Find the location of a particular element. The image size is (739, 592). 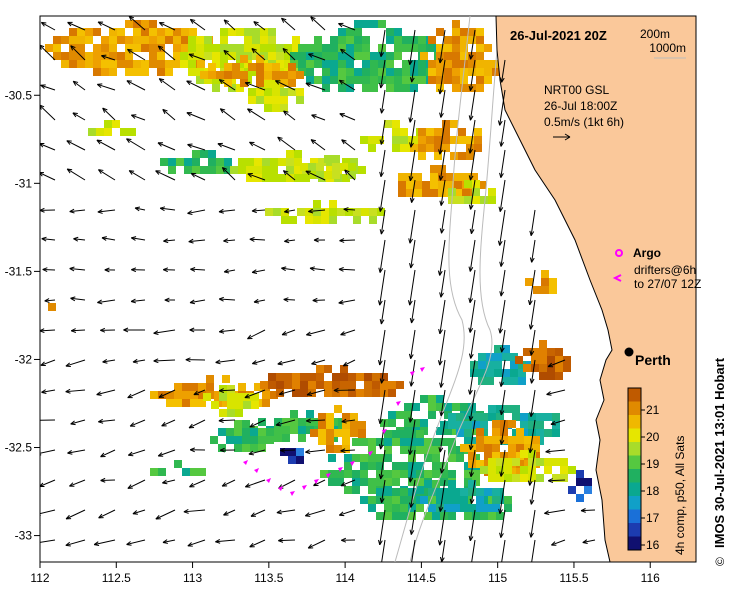

x-tick-label: 112 is located at coordinates (39, 578).